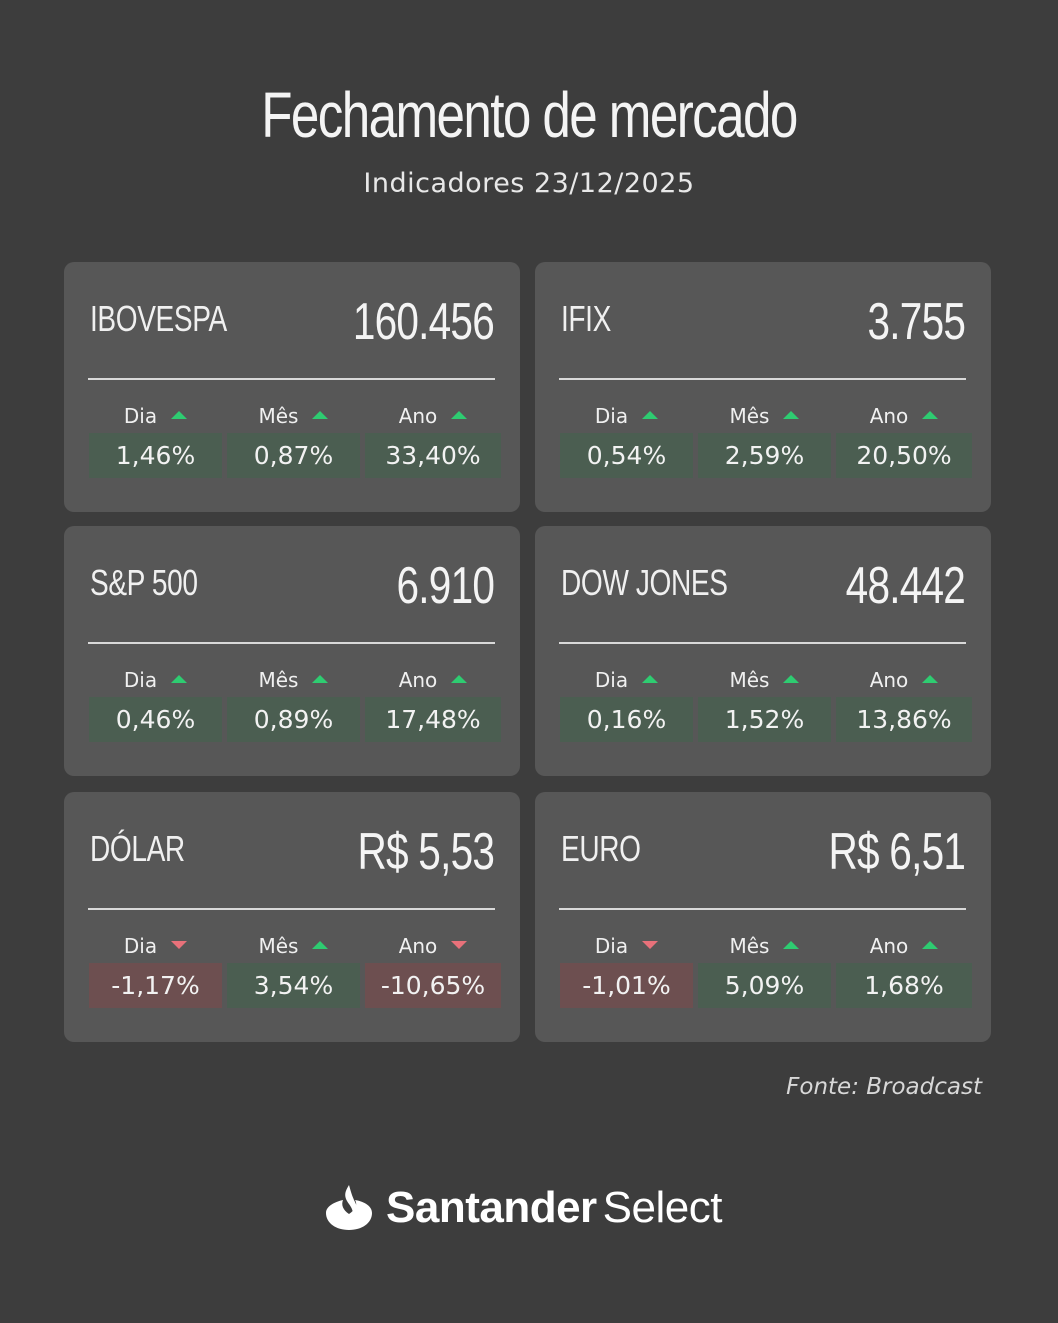 This screenshot has width=1058, height=1323. What do you see at coordinates (764, 985) in the screenshot?
I see `metric-value: 5,09%` at bounding box center [764, 985].